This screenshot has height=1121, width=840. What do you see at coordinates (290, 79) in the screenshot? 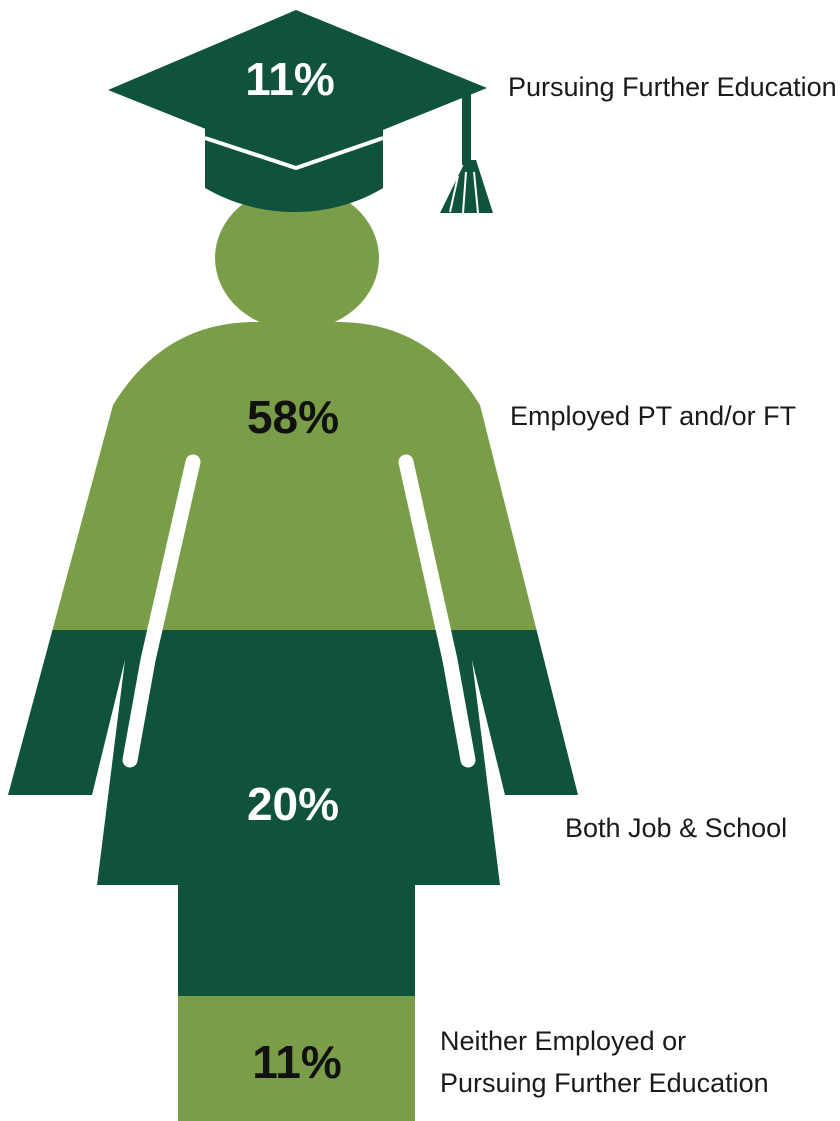
I see `value-label-further-education: 11%` at bounding box center [290, 79].